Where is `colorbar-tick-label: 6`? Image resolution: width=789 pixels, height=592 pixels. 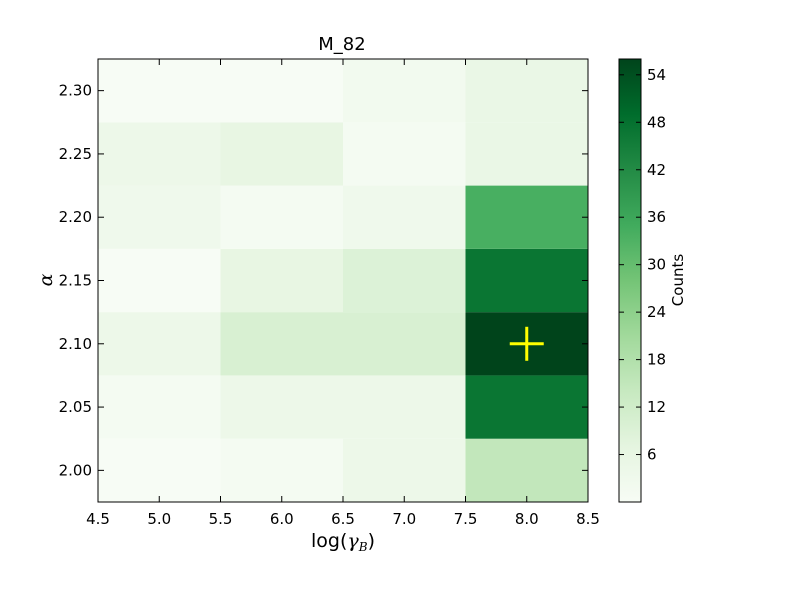 colorbar-tick-label: 6 is located at coordinates (652, 455).